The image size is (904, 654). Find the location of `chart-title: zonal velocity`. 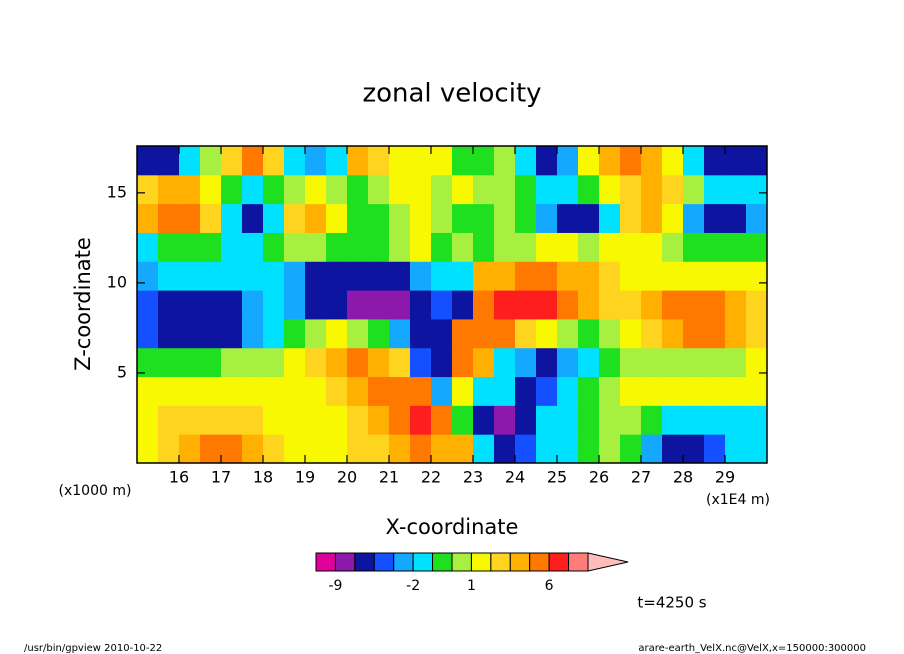

chart-title: zonal velocity is located at coordinates (451, 94).